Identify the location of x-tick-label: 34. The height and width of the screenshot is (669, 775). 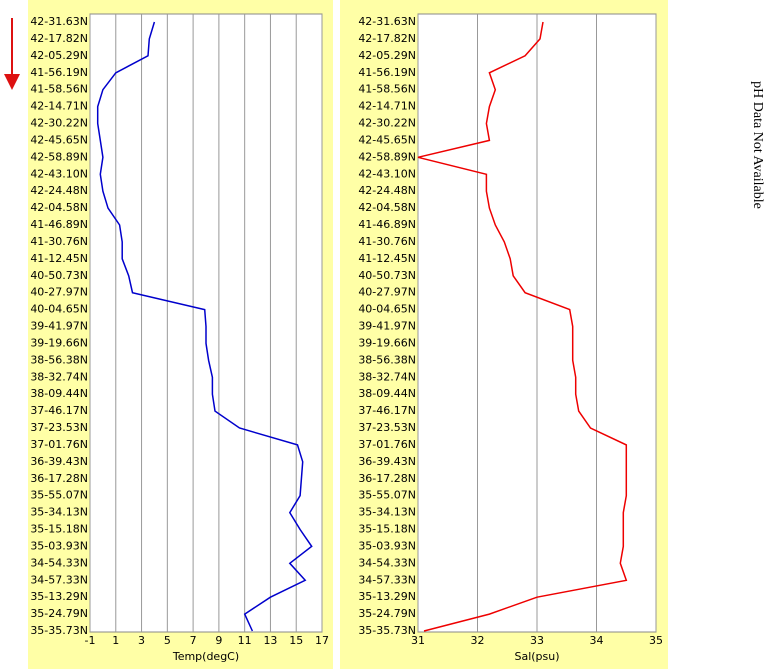
(597, 640).